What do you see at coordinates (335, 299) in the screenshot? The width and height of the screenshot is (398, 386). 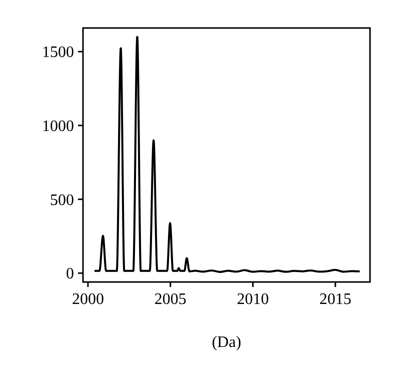 I see `x-tick-label: 2015` at bounding box center [335, 299].